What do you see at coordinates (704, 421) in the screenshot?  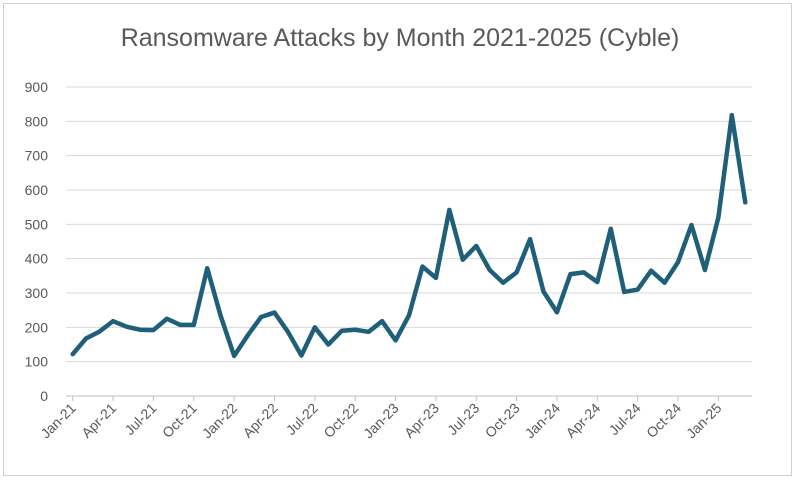 I see `x-tick-label: Jan-25` at bounding box center [704, 421].